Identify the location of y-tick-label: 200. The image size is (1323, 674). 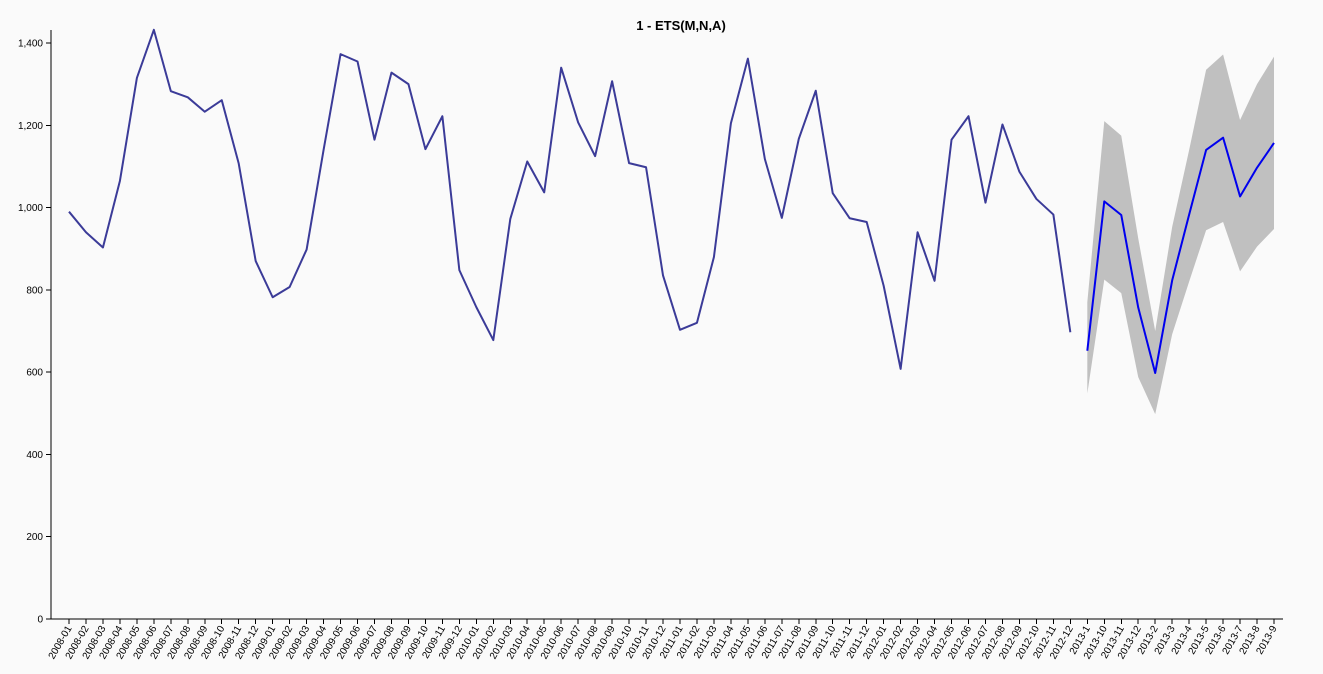
(34, 537).